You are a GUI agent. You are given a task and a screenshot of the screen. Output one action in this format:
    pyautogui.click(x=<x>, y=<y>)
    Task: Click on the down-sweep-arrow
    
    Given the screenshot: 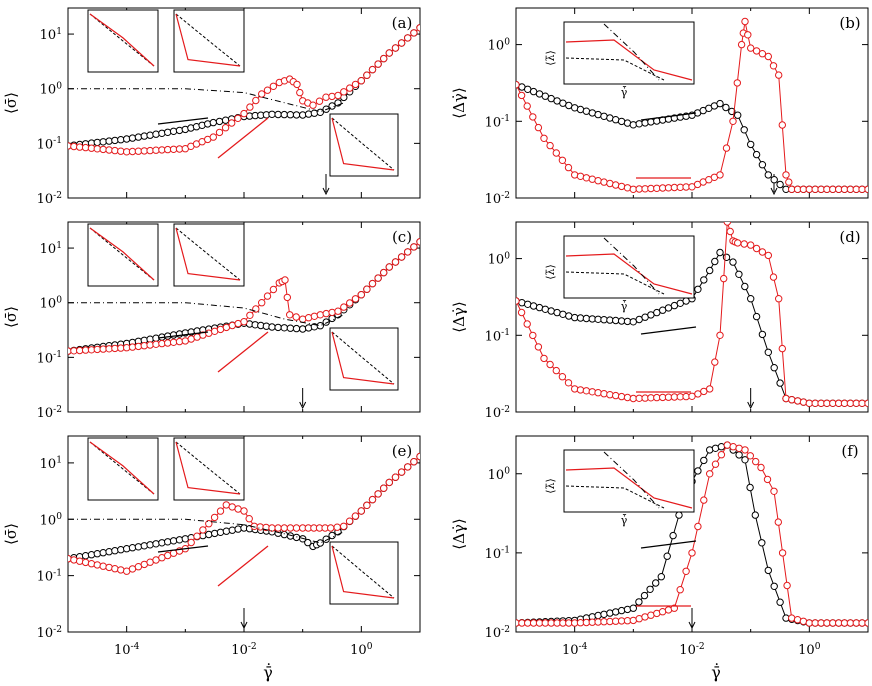 What is the action you would take?
    pyautogui.click(x=183, y=549)
    